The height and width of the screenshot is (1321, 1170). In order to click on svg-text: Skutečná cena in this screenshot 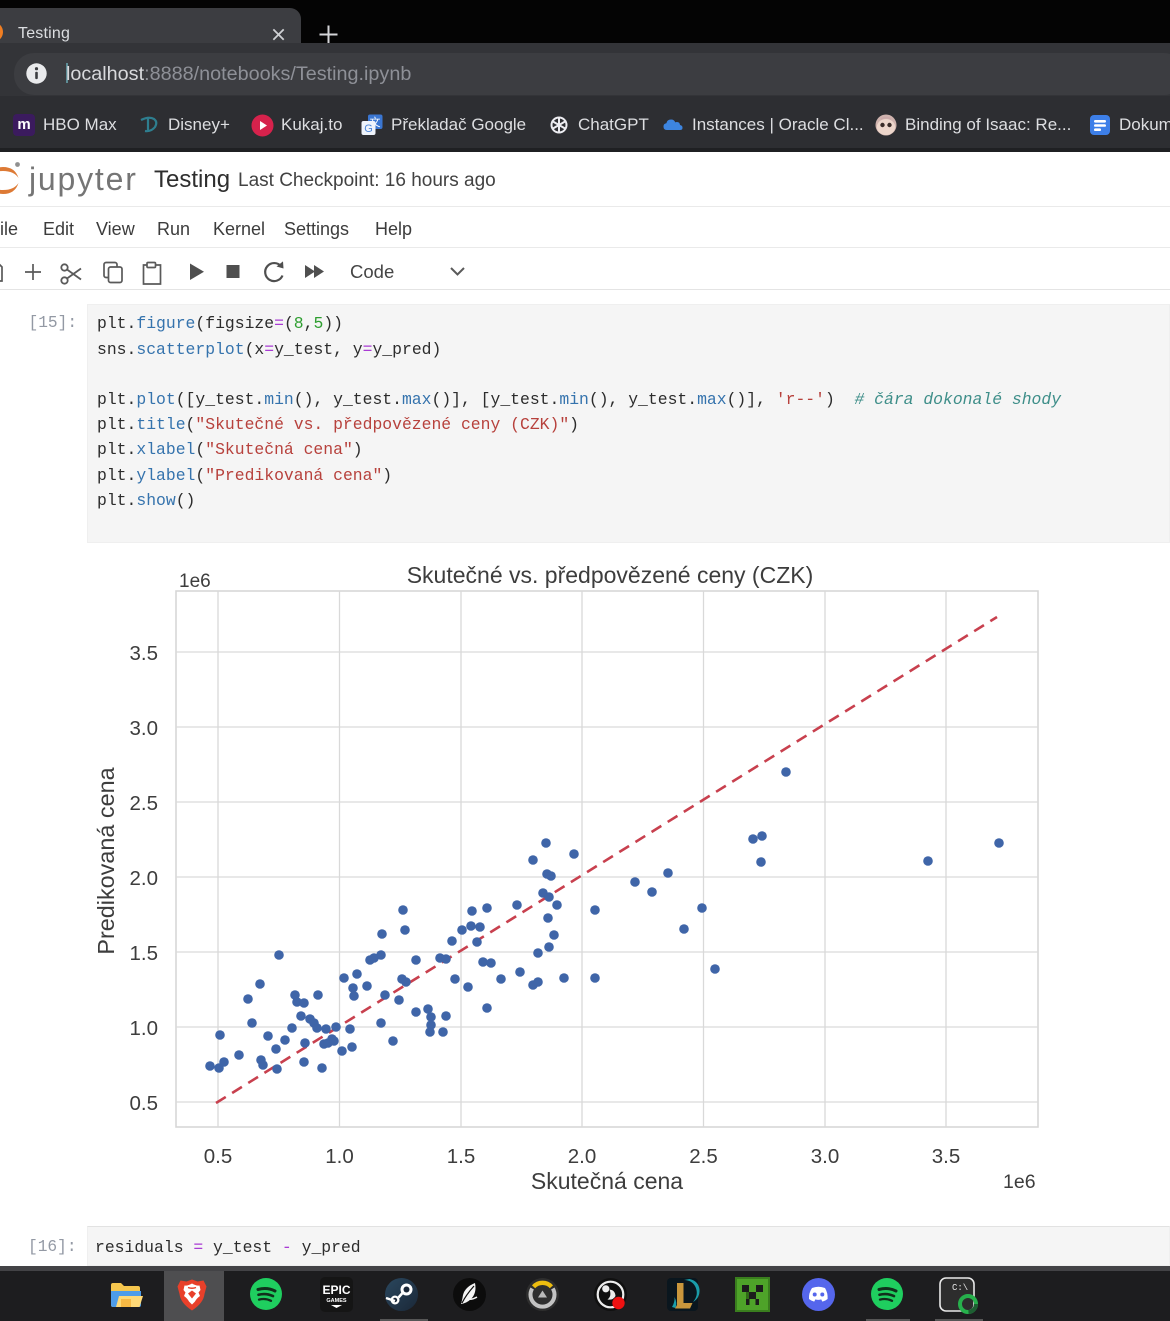, I will do `click(607, 1181)`.